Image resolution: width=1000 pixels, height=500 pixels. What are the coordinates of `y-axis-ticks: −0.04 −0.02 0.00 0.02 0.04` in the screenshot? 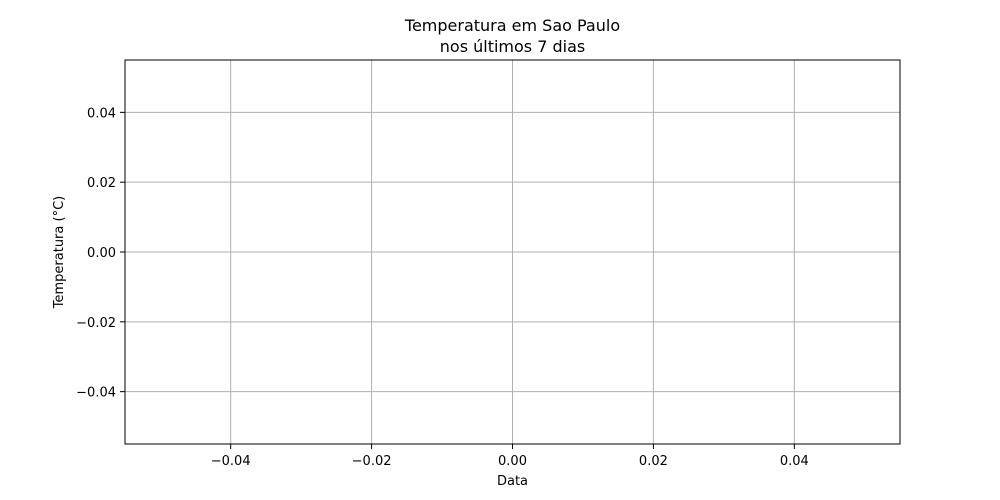 It's located at (100, 253).